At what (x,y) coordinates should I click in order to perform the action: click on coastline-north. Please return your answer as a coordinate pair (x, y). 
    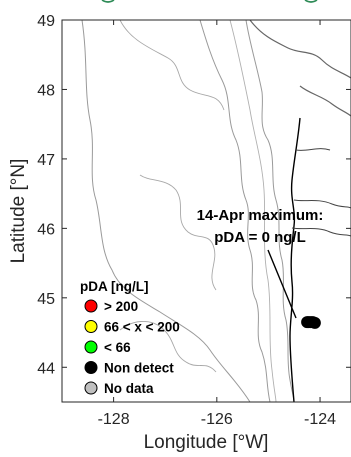
    Looking at the image, I should click on (300, 49).